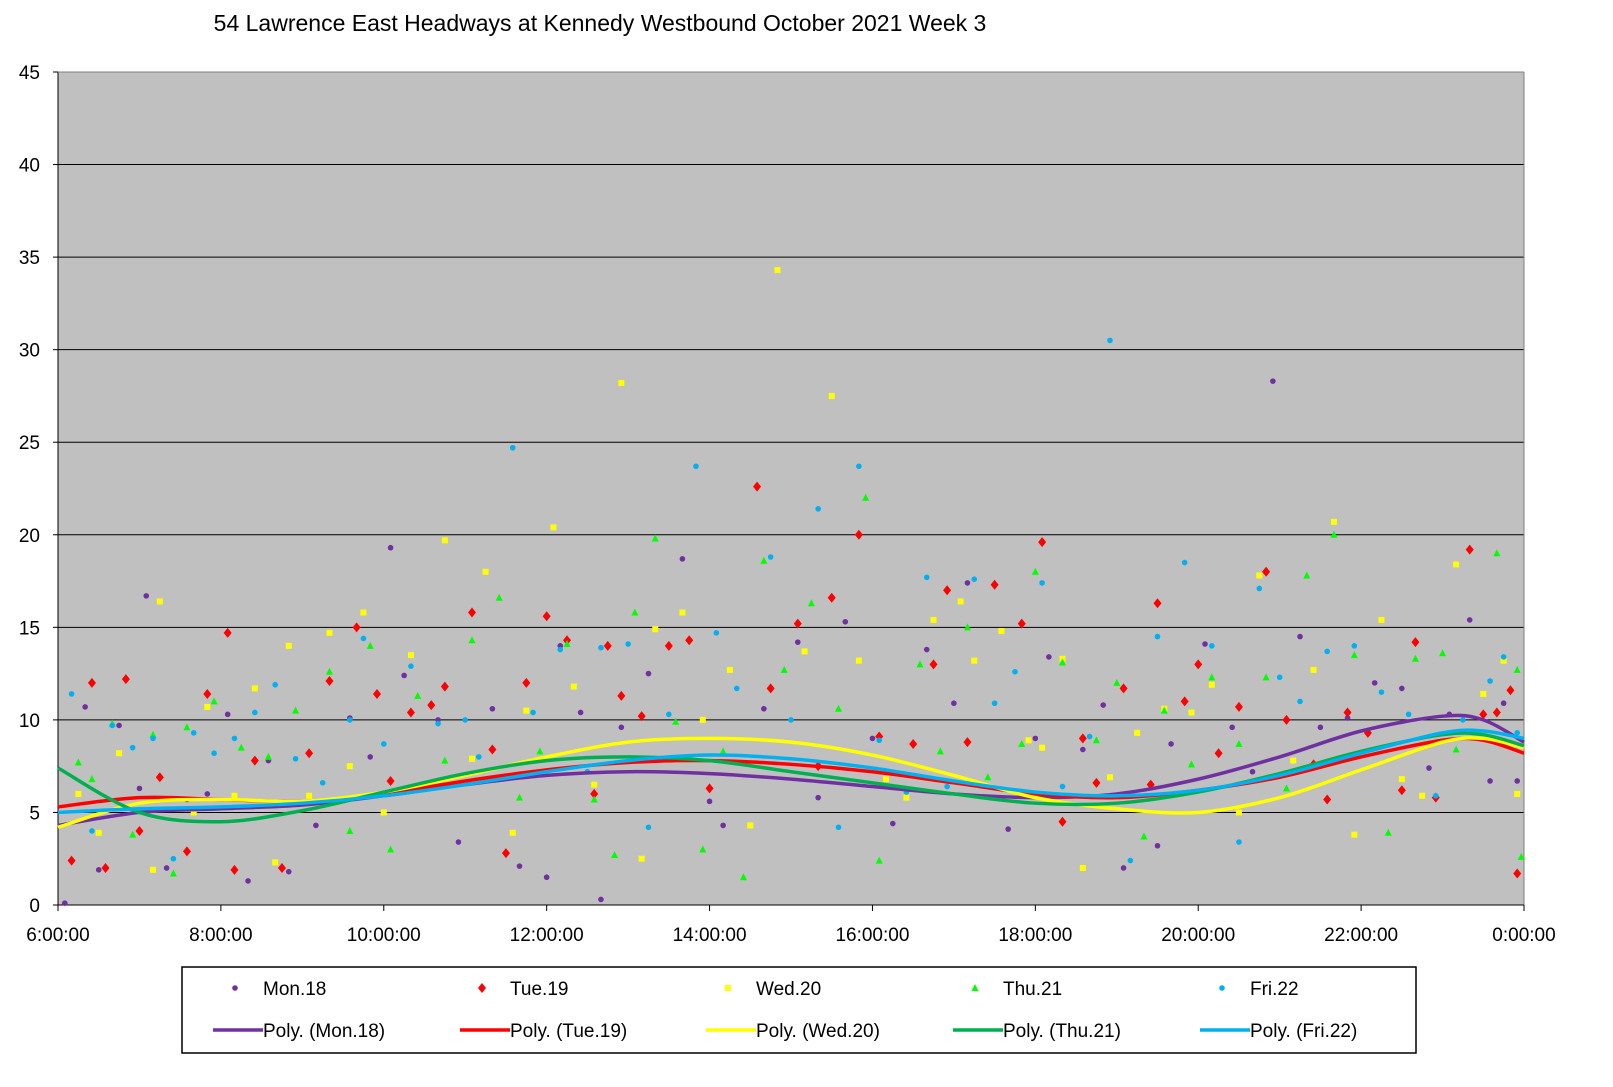 The image size is (1613, 1087). What do you see at coordinates (1062, 1031) in the screenshot?
I see `legend-label: Poly. (Thu.21)` at bounding box center [1062, 1031].